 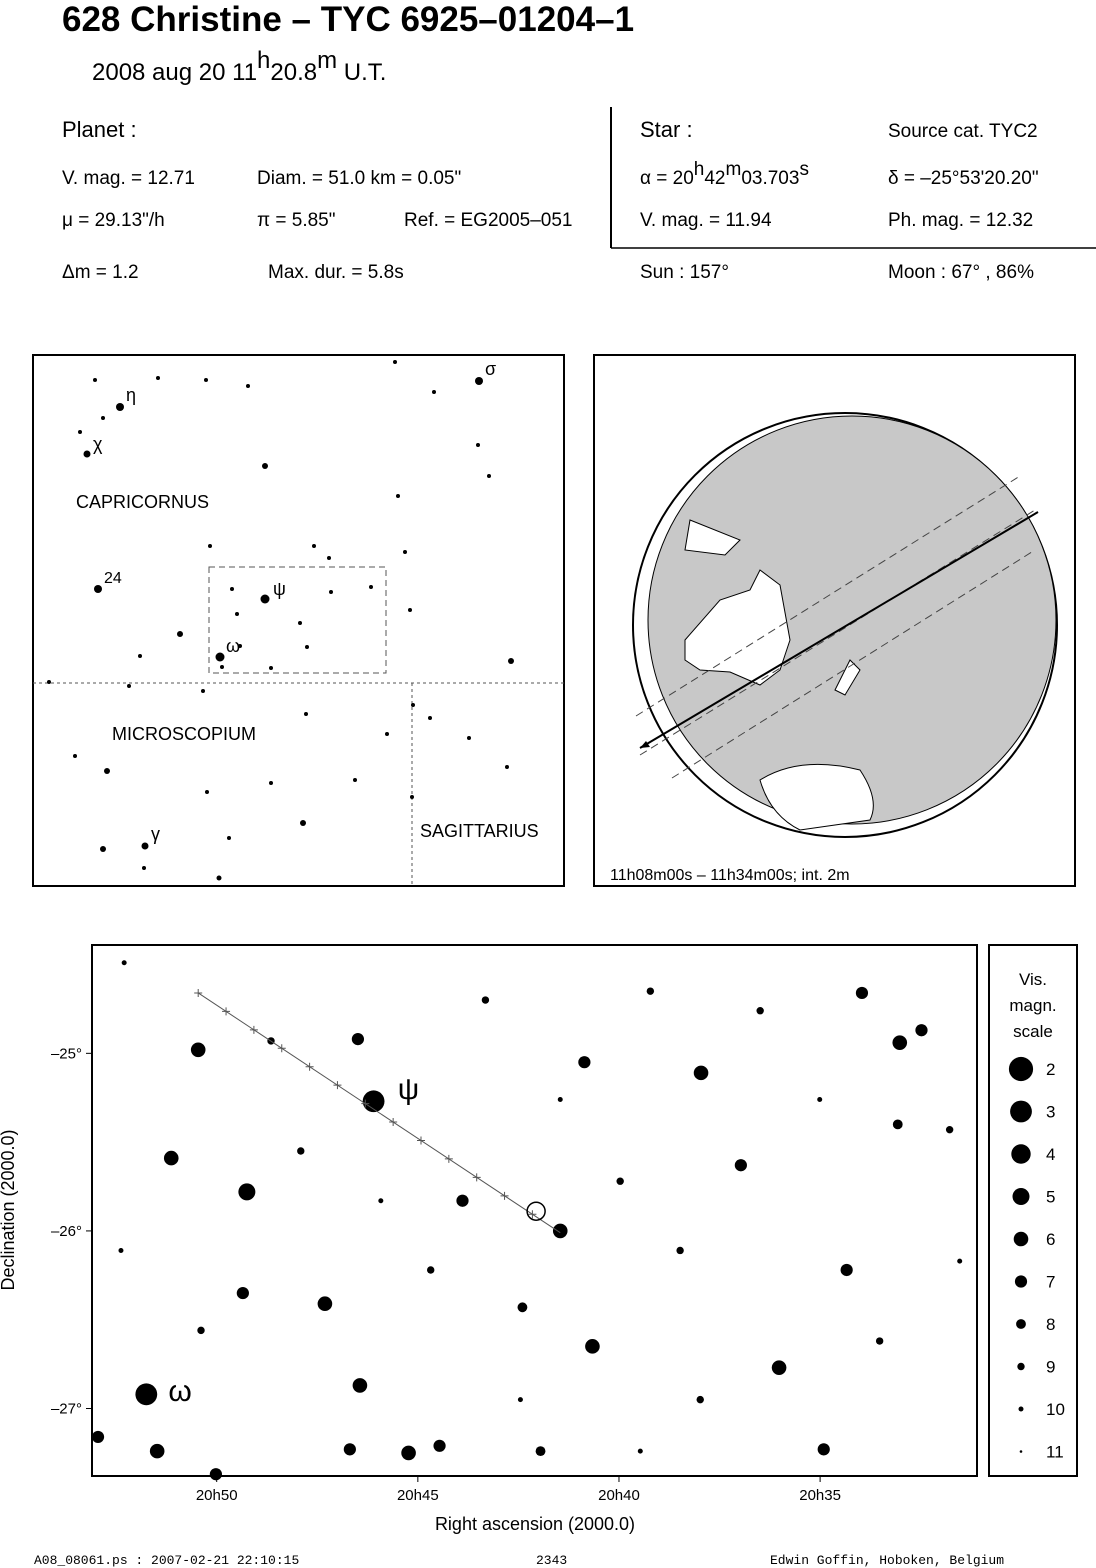 I want to click on sup: s, so click(x=804, y=169).